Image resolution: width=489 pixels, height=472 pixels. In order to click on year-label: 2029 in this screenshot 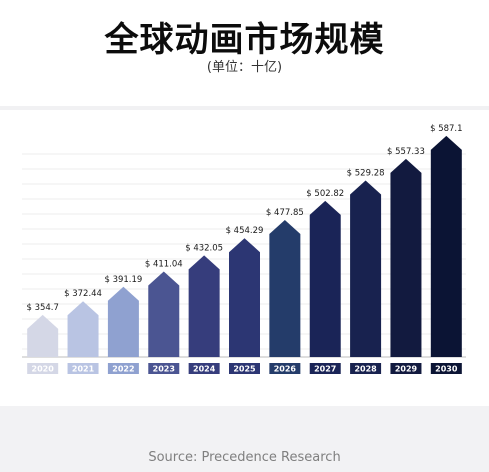, I will do `click(406, 369)`.